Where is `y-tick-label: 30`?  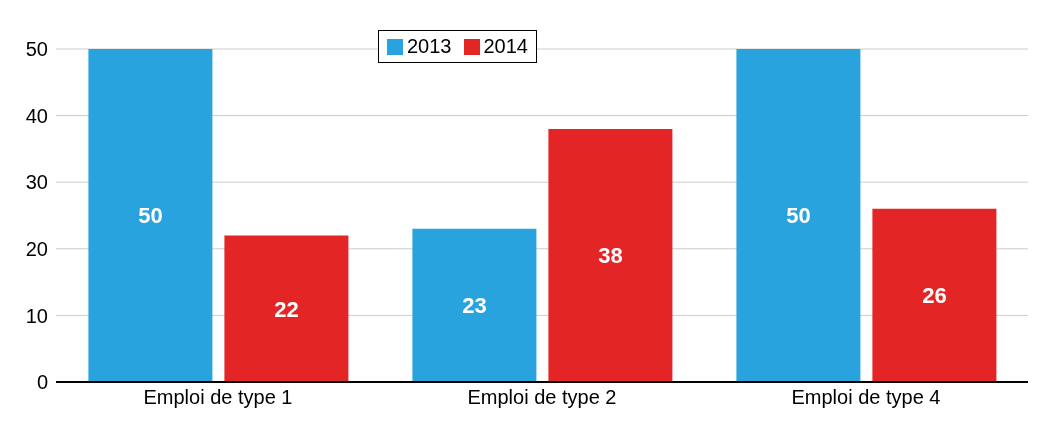 y-tick-label: 30 is located at coordinates (36, 182).